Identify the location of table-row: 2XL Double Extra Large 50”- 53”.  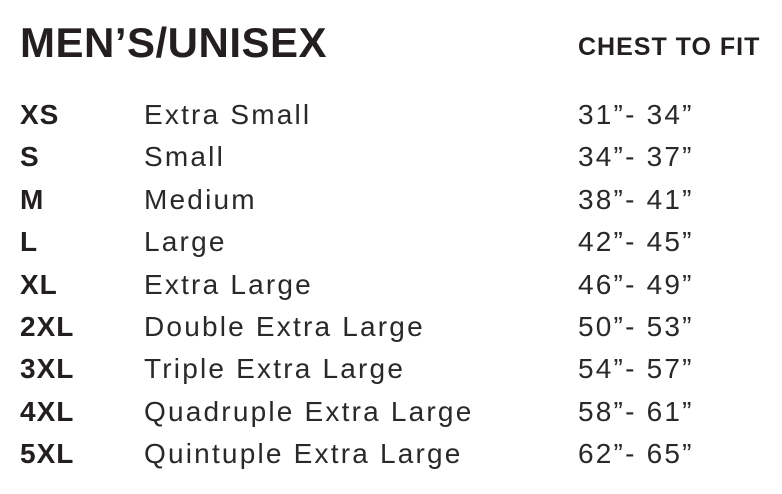
(391, 327).